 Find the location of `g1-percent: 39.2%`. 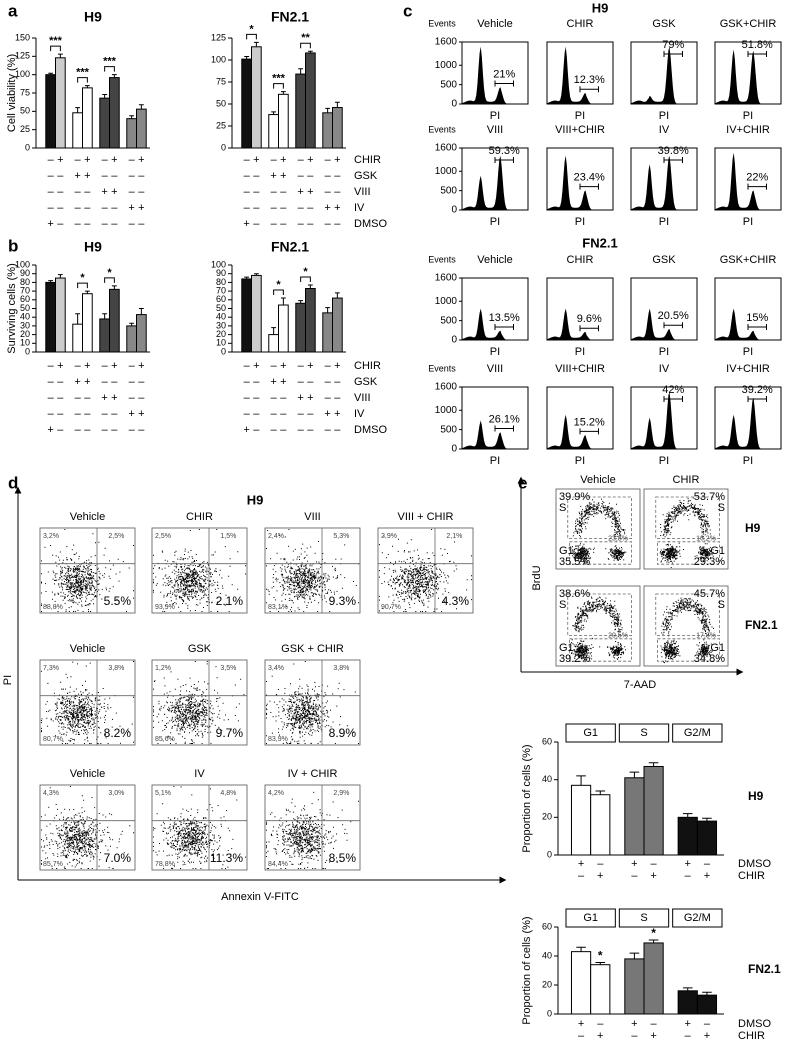

g1-percent: 39.2% is located at coordinates (574, 659).